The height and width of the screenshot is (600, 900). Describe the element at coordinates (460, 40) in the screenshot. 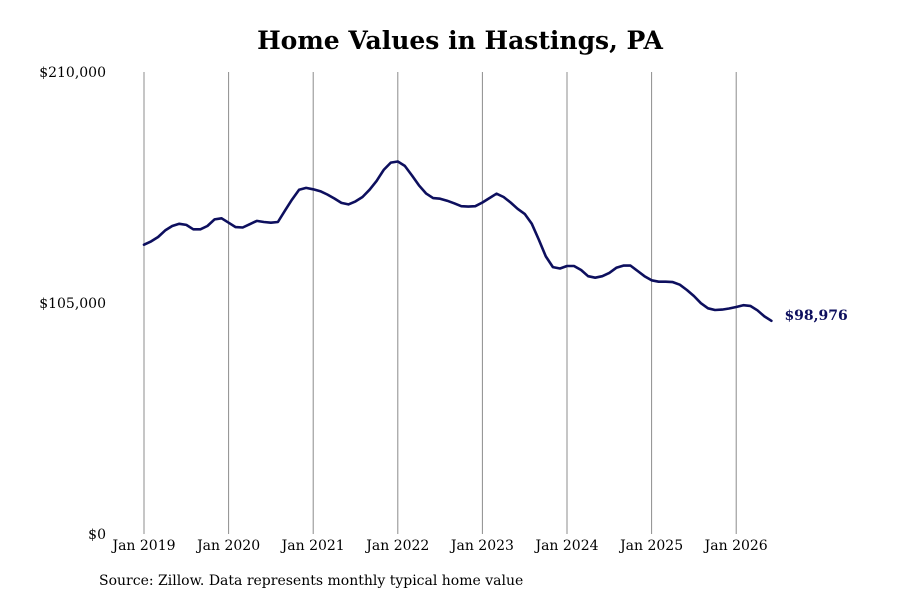

I see `chart-title: Home Values in Hastings, PA` at that location.